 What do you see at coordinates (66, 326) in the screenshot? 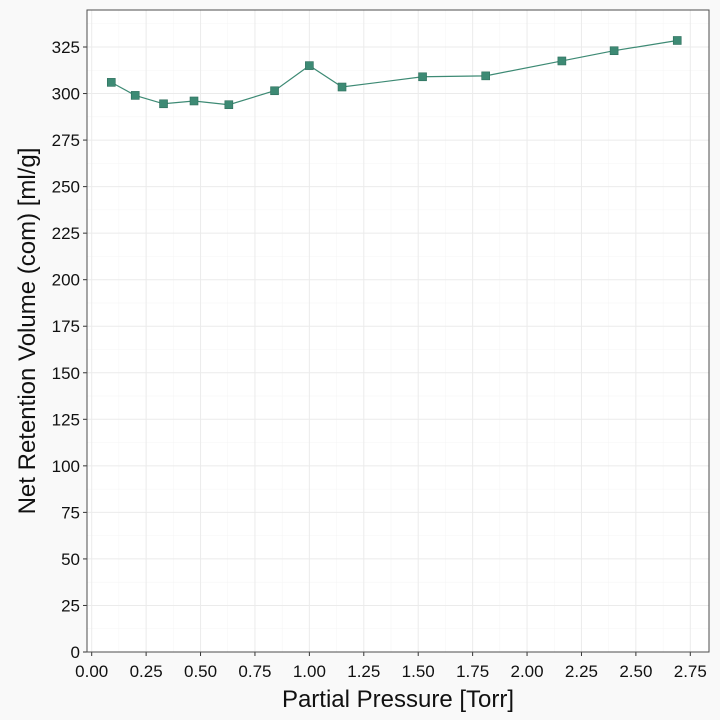
I see `y-tick-label: 175` at bounding box center [66, 326].